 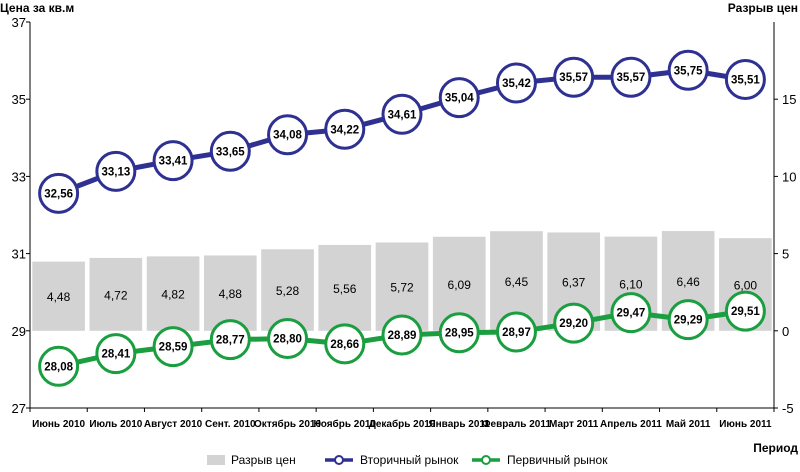 What do you see at coordinates (19, 408) in the screenshot?
I see `left-tick-label: 27` at bounding box center [19, 408].